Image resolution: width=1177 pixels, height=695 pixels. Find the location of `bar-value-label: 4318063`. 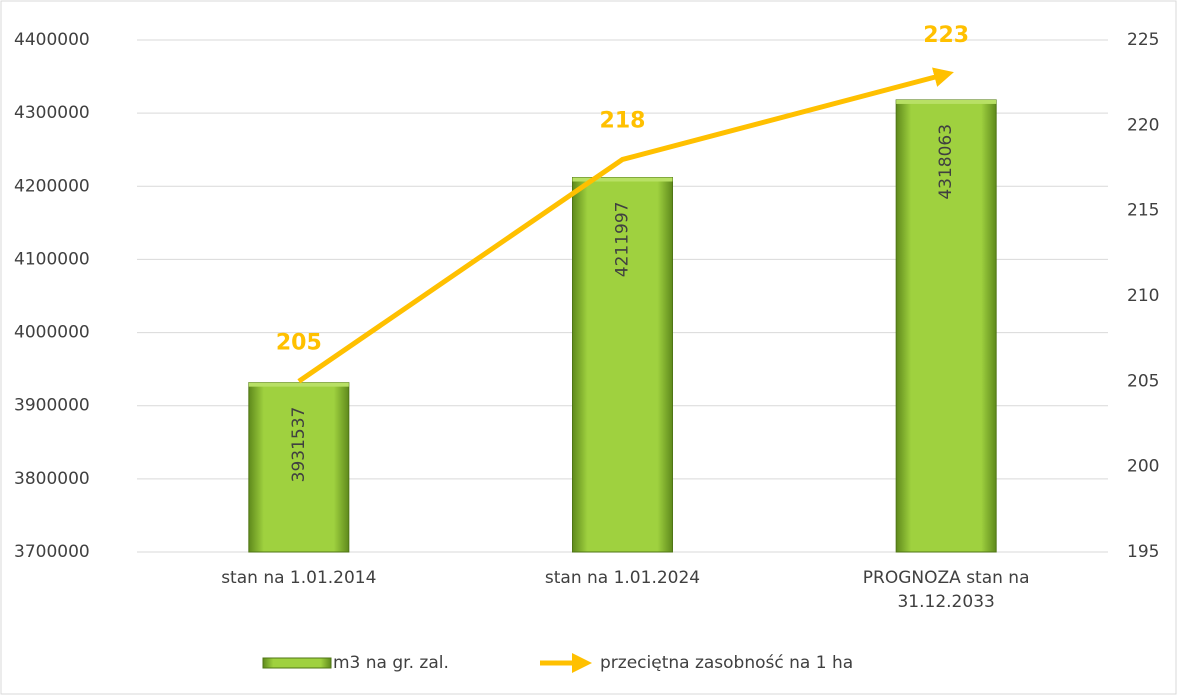

bar-value-label: 4318063 is located at coordinates (946, 162).